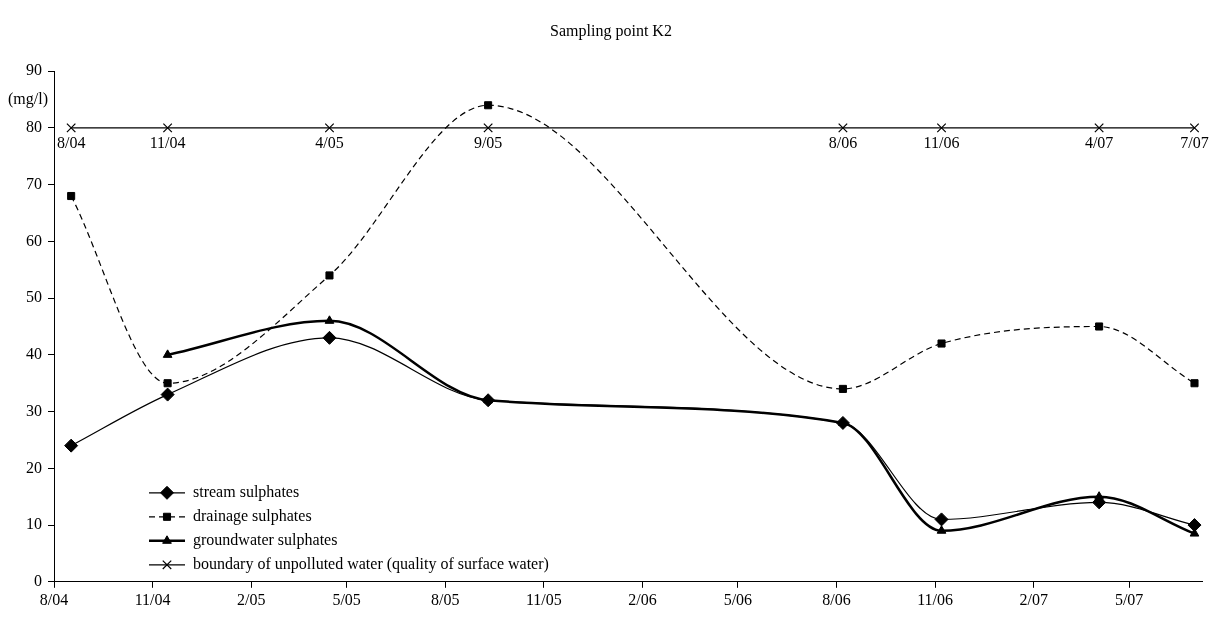 Image resolution: width=1224 pixels, height=623 pixels. I want to click on y-tick-label: 80, so click(34, 127).